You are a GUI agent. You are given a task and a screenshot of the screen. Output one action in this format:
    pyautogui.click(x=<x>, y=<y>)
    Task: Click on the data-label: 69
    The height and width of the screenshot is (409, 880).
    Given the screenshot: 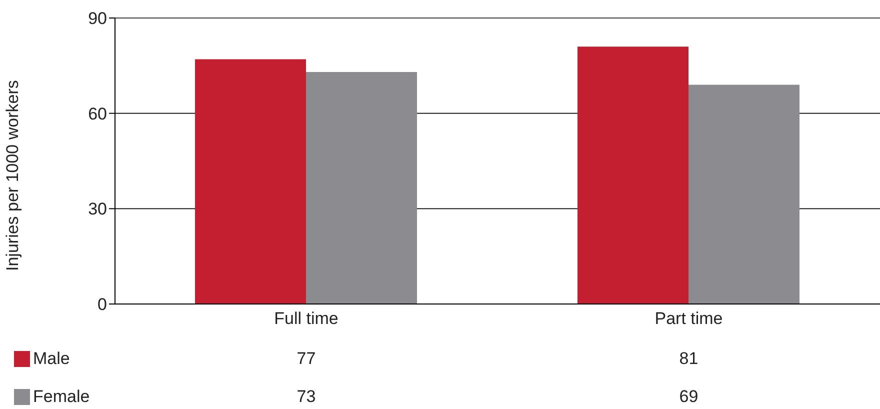 What is the action you would take?
    pyautogui.click(x=689, y=397)
    